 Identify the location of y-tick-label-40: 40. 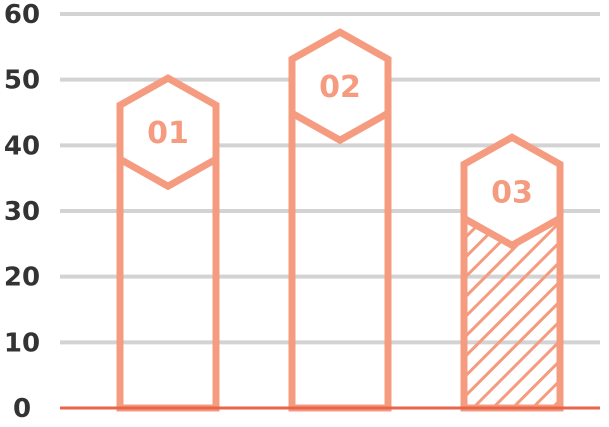
(22, 146).